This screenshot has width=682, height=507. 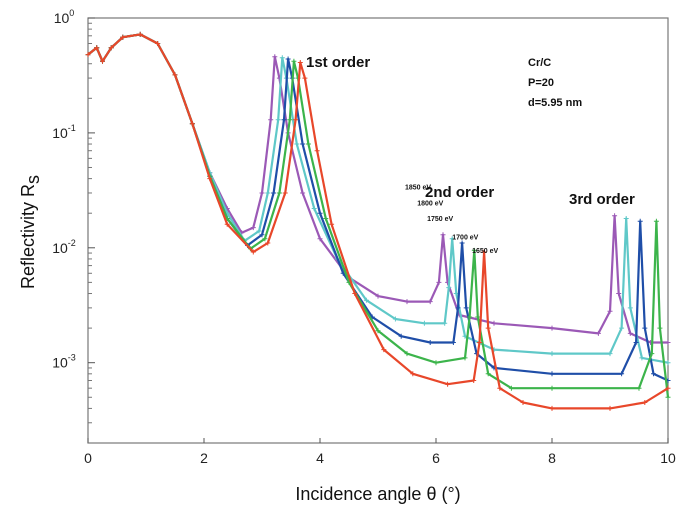 What do you see at coordinates (338, 62) in the screenshot?
I see `first-order-label: 1st order` at bounding box center [338, 62].